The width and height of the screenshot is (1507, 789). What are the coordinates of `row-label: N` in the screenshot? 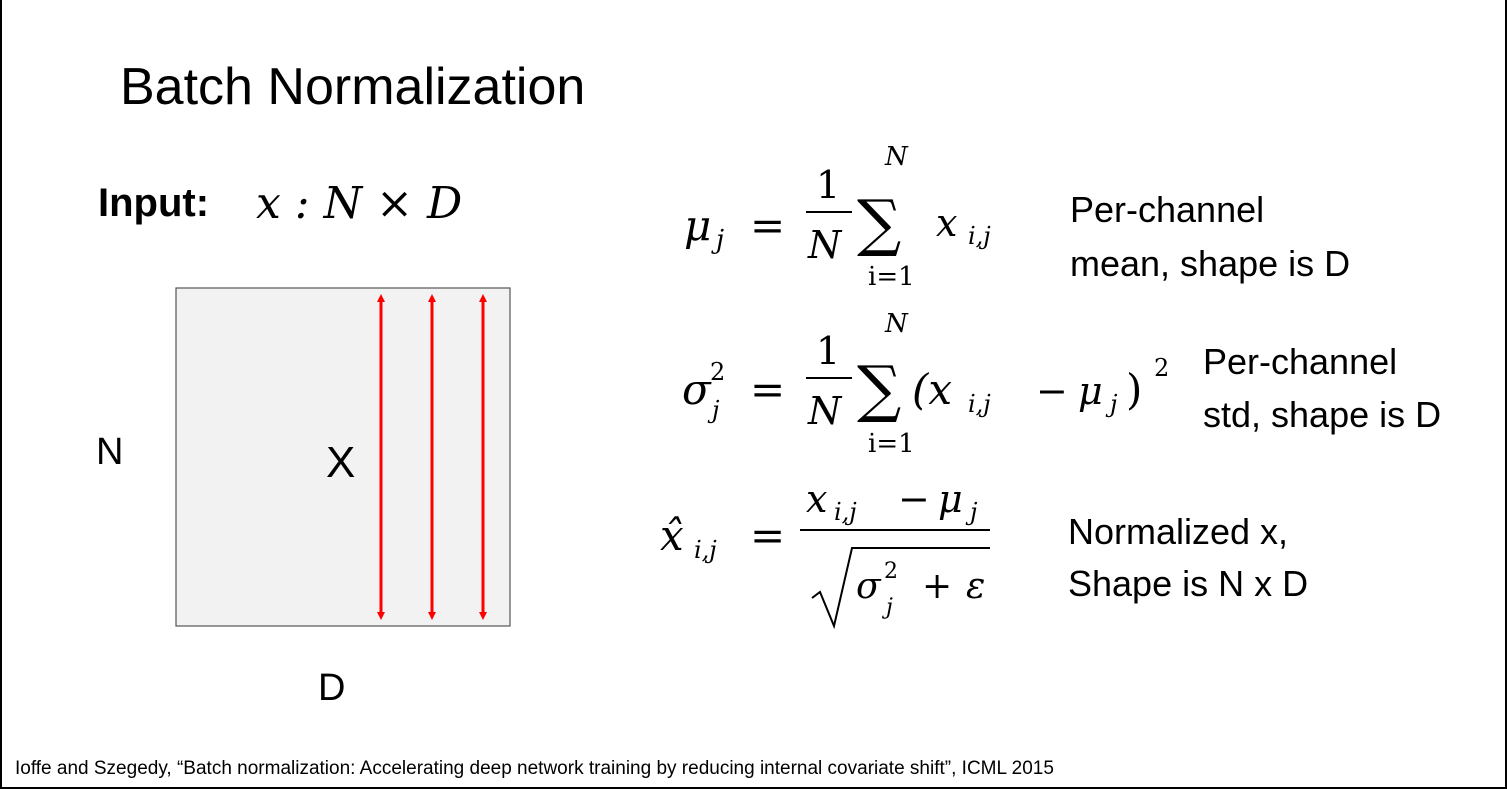 It's located at (109, 452).